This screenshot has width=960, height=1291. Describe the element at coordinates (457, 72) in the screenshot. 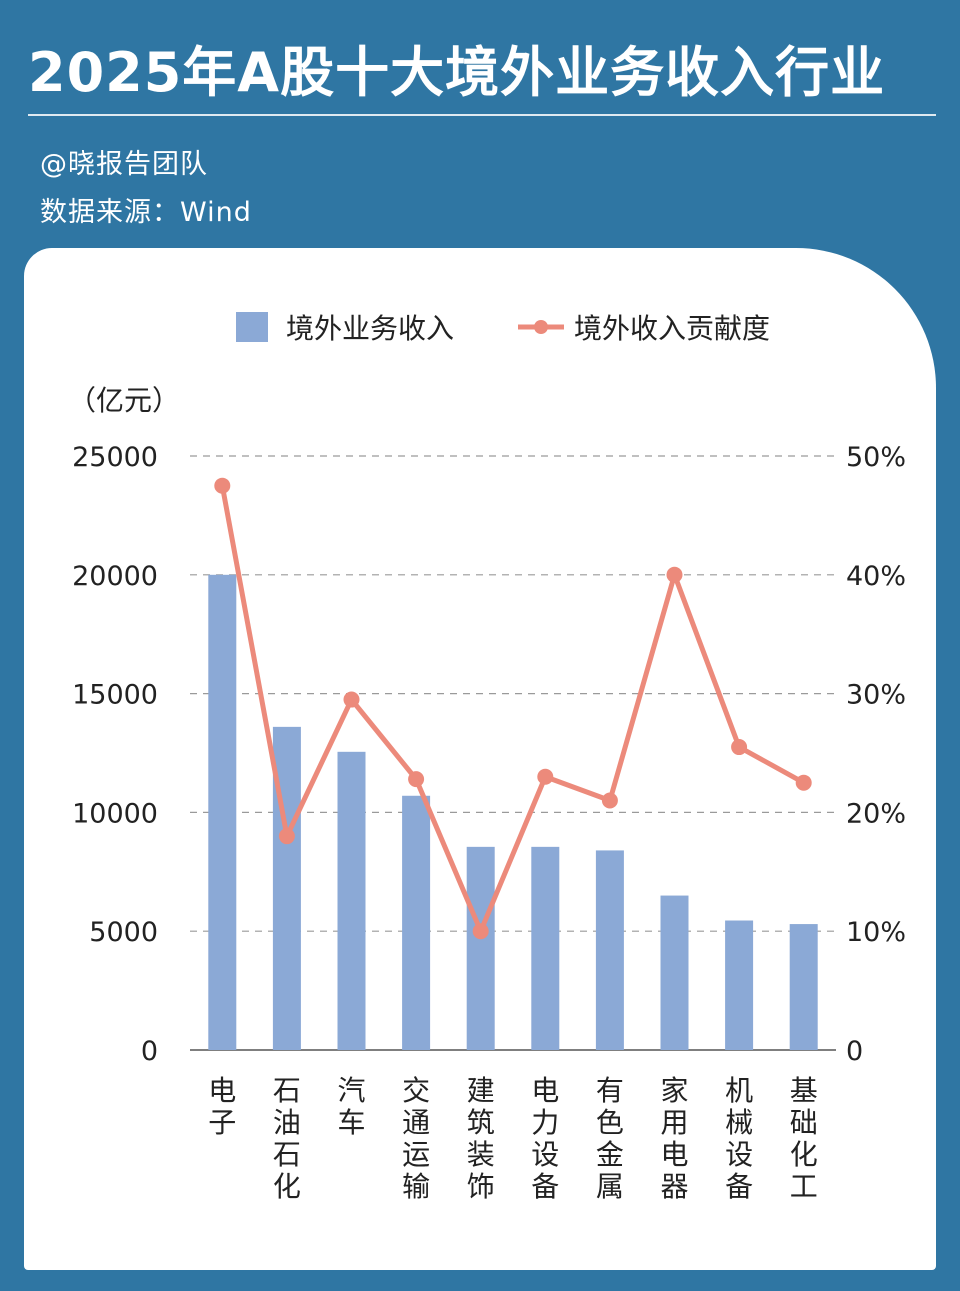

I see `page-title: 2025年A股十大境外业务收入行业` at that location.